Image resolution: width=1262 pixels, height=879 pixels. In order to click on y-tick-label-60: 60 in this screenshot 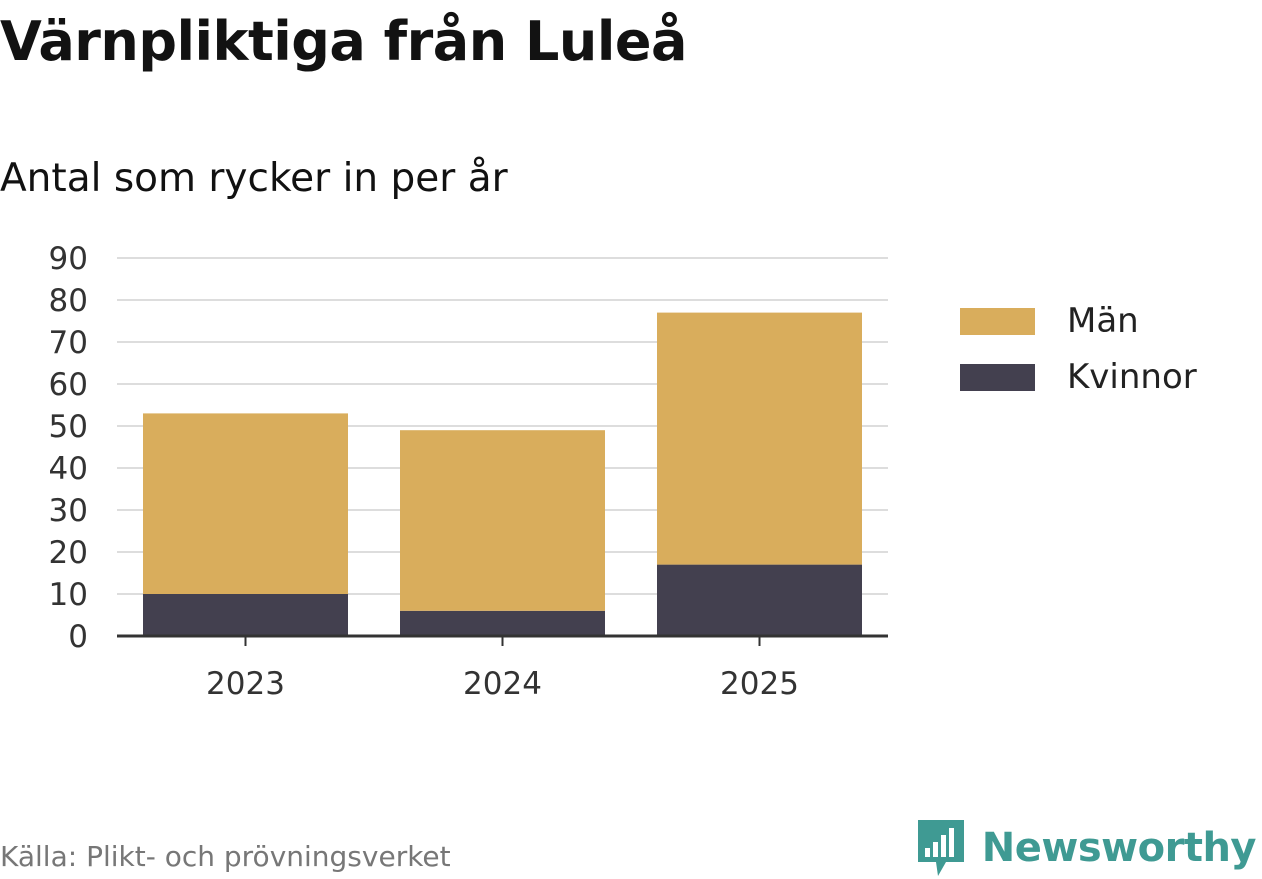, I will do `click(68, 385)`.